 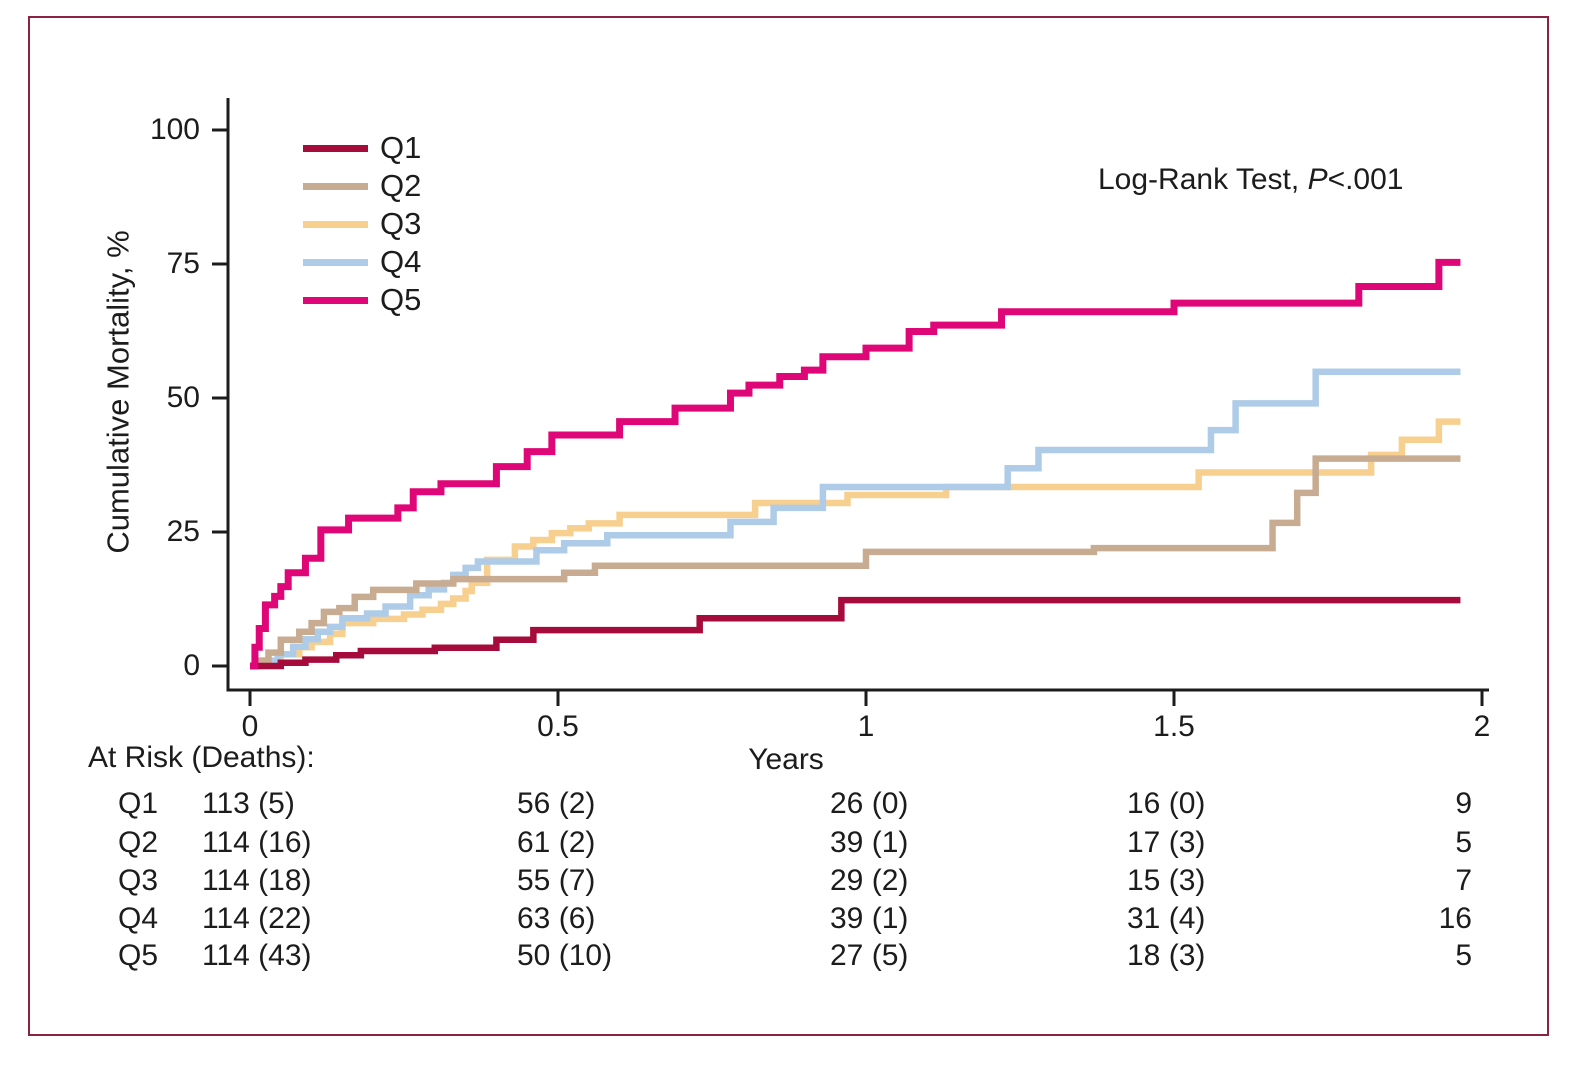 I want to click on risk-value: 31 (4), so click(x=1166, y=918).